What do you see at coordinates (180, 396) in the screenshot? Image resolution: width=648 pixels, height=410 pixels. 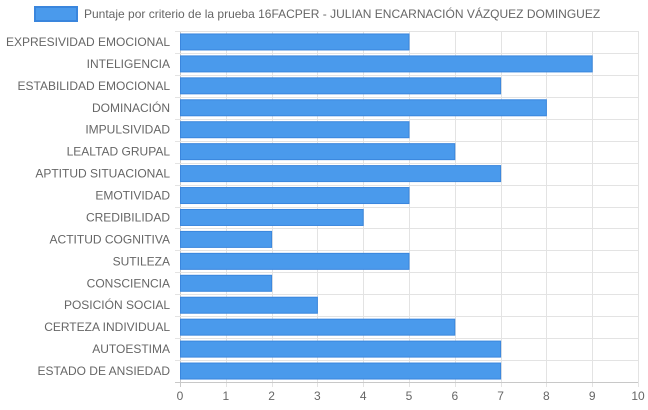 I see `x-tick-label: 0` at bounding box center [180, 396].